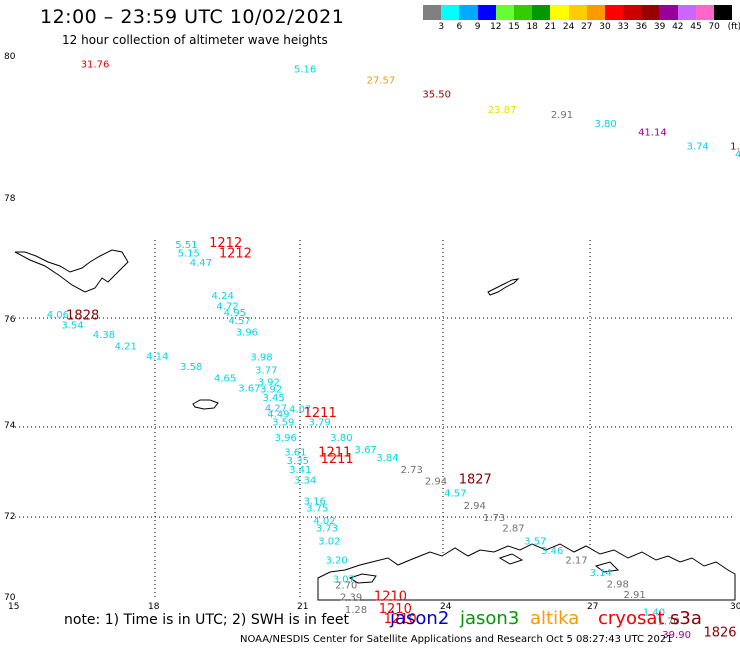 The image size is (740, 650). Describe the element at coordinates (659, 27) in the screenshot. I see `legend-tick-label: 39` at that location.